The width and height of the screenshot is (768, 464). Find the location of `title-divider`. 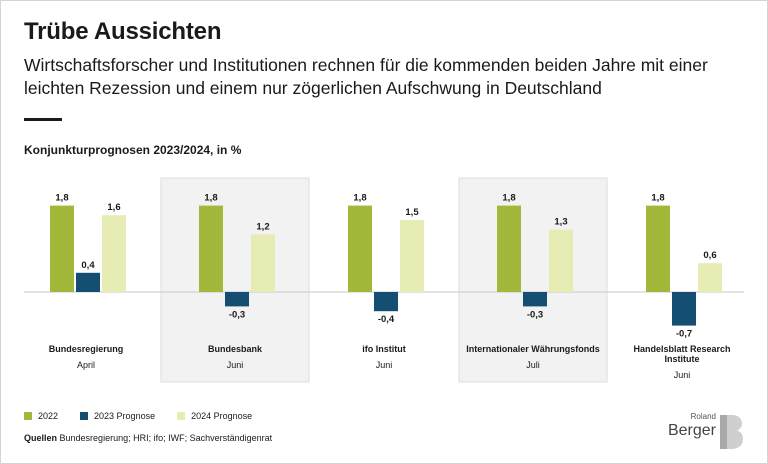

title-divider is located at coordinates (43, 119).